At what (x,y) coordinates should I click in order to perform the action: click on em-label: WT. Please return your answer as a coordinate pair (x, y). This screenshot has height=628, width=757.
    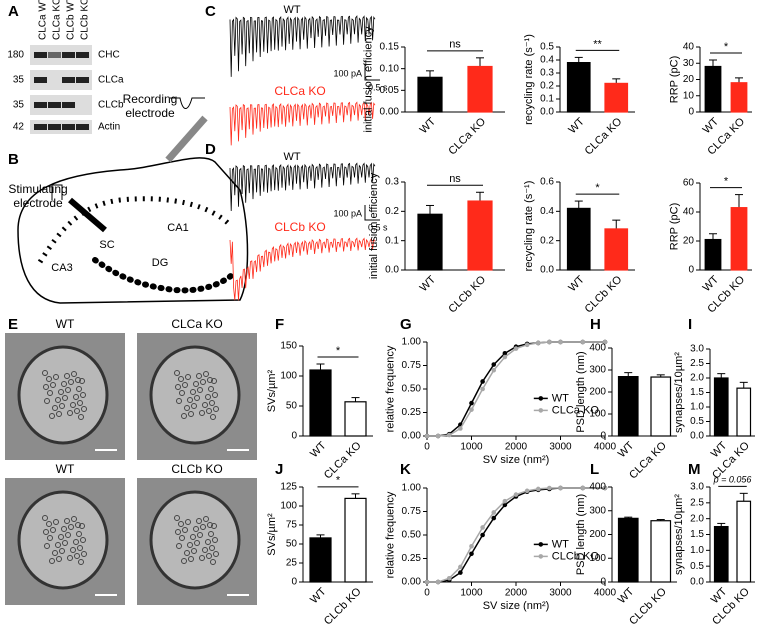
    Looking at the image, I should click on (65, 324).